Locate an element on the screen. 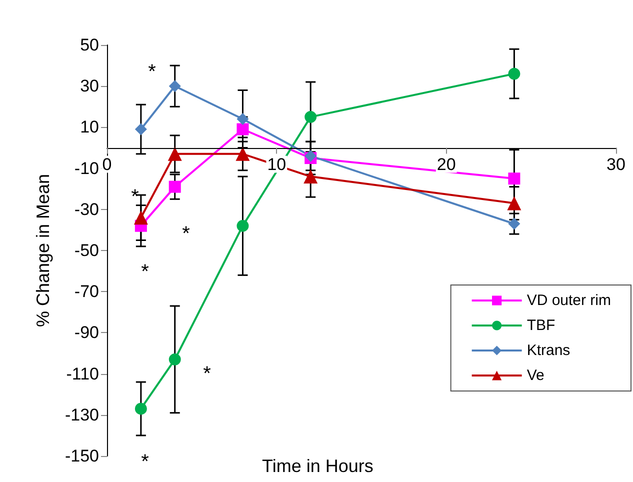 This screenshot has width=633, height=482. x-tick-label: 20 is located at coordinates (446, 164).